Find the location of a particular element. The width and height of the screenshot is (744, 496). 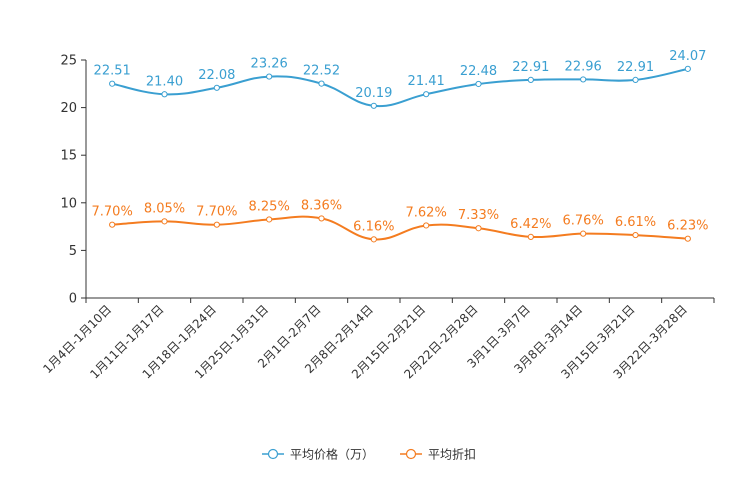

legend: 平均价格（万） 平均折扣 is located at coordinates (369, 454).